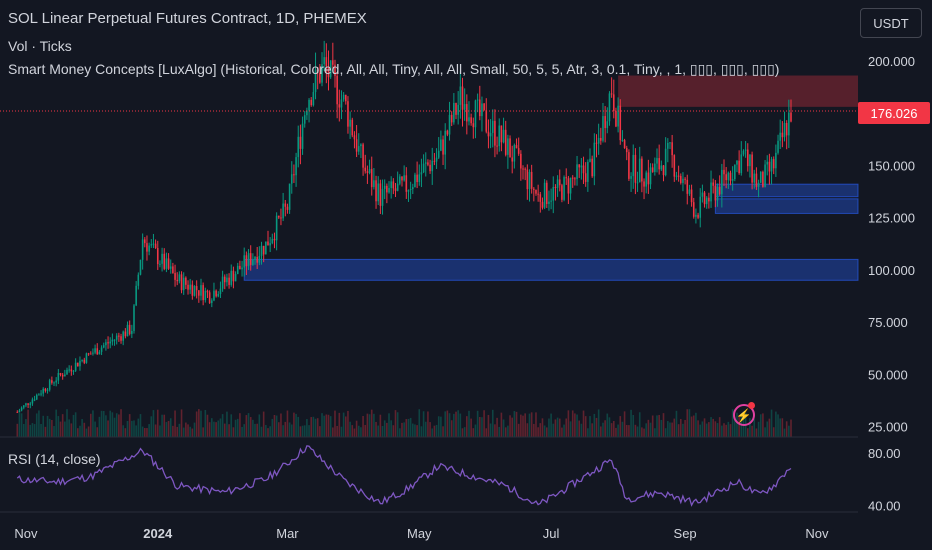  Describe the element at coordinates (54, 459) in the screenshot. I see `rsi-legend: RSI (14, close)` at that location.